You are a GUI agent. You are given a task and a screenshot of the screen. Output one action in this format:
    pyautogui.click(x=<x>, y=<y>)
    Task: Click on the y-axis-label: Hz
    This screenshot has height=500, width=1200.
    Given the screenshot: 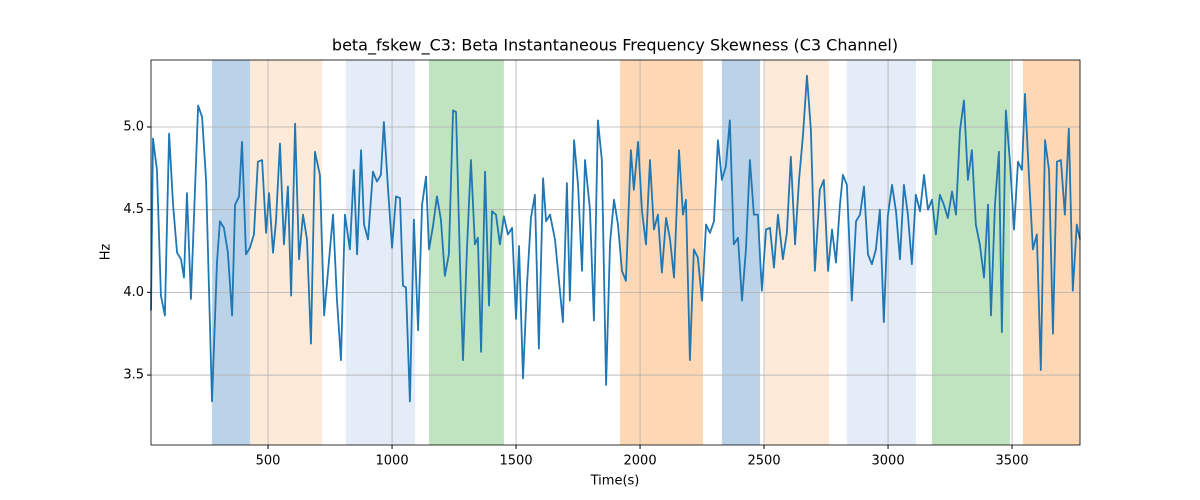 What is the action you would take?
    pyautogui.click(x=106, y=252)
    